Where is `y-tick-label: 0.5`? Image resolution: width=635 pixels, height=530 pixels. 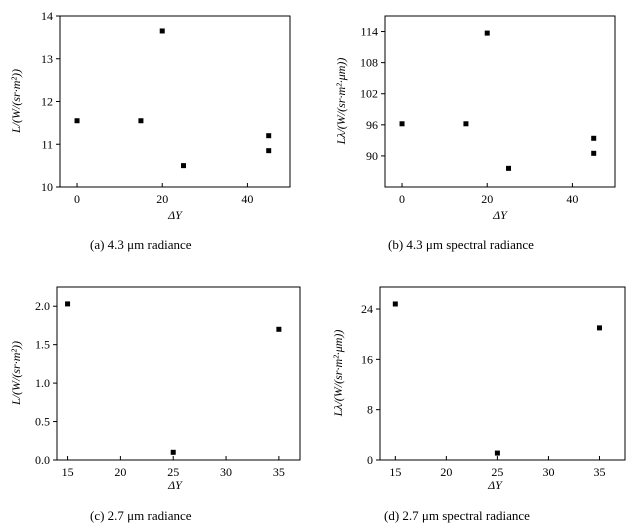 y-tick-label: 0.5 is located at coordinates (42, 422).